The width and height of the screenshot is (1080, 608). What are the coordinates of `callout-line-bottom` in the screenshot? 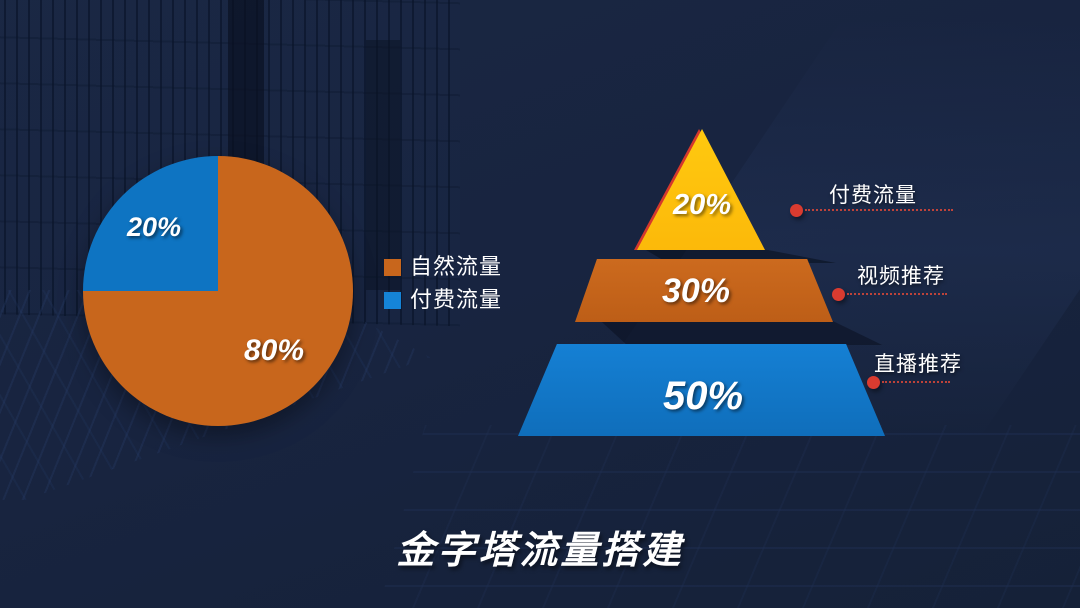 It's located at (916, 382).